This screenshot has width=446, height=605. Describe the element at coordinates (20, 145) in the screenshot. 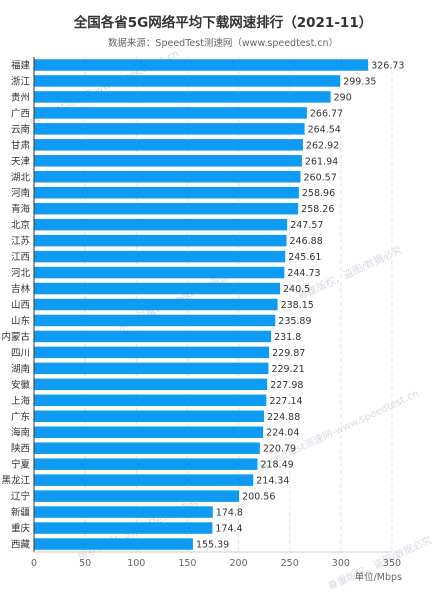

I see `category-label: 甘肃` at that location.